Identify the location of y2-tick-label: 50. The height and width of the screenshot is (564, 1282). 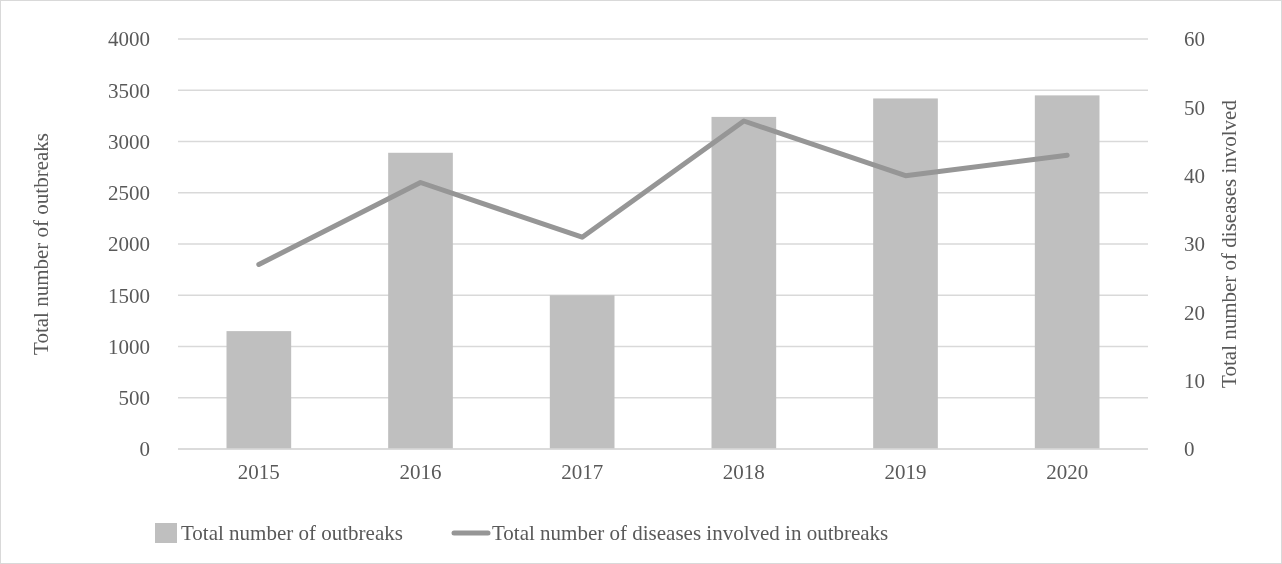
(1194, 107).